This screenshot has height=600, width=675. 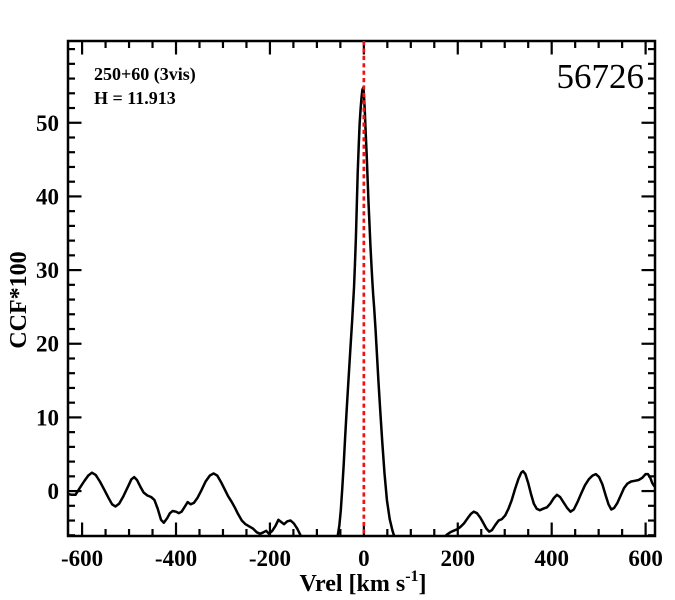 What do you see at coordinates (47, 344) in the screenshot?
I see `y-tick-label: 20` at bounding box center [47, 344].